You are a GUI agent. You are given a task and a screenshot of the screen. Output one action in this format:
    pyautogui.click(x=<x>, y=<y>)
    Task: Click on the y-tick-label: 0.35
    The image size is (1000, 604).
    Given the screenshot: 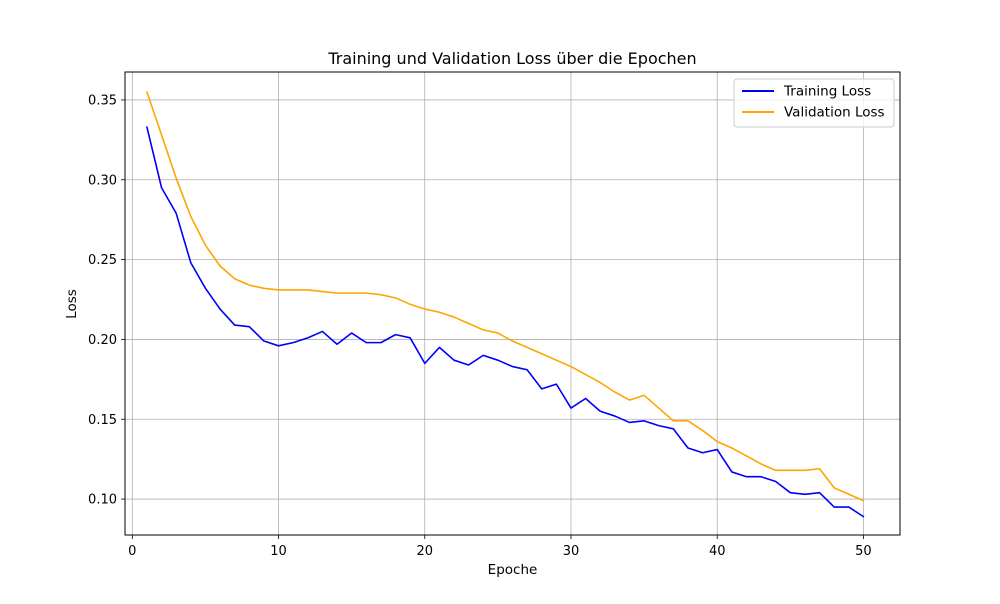 What is the action you would take?
    pyautogui.click(x=102, y=100)
    